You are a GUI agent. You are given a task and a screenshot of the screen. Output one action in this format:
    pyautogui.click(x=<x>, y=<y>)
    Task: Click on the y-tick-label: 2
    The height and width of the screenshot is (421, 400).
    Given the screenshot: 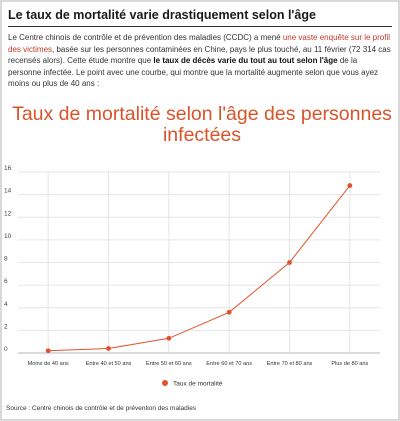 What is the action you would take?
    pyautogui.click(x=6, y=326)
    